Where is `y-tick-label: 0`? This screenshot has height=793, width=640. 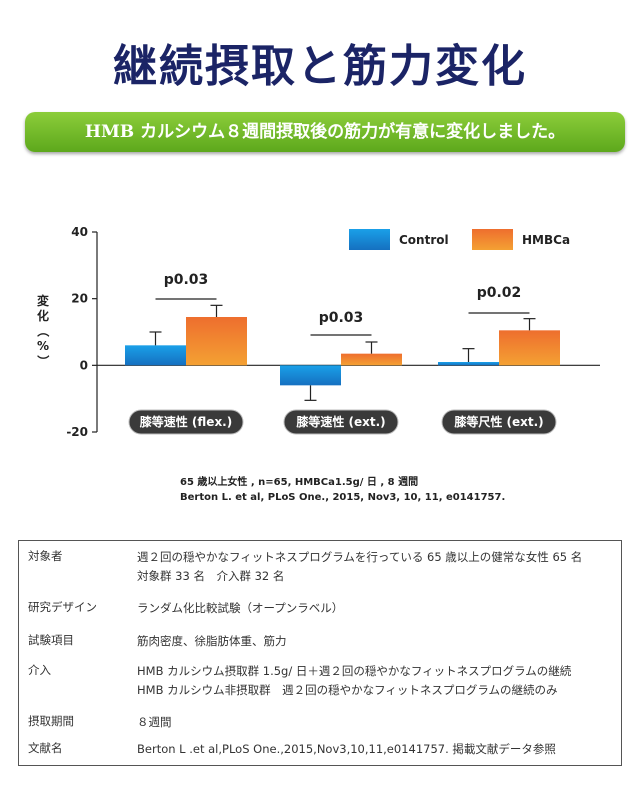 y-tick-label: 0 is located at coordinates (84, 365).